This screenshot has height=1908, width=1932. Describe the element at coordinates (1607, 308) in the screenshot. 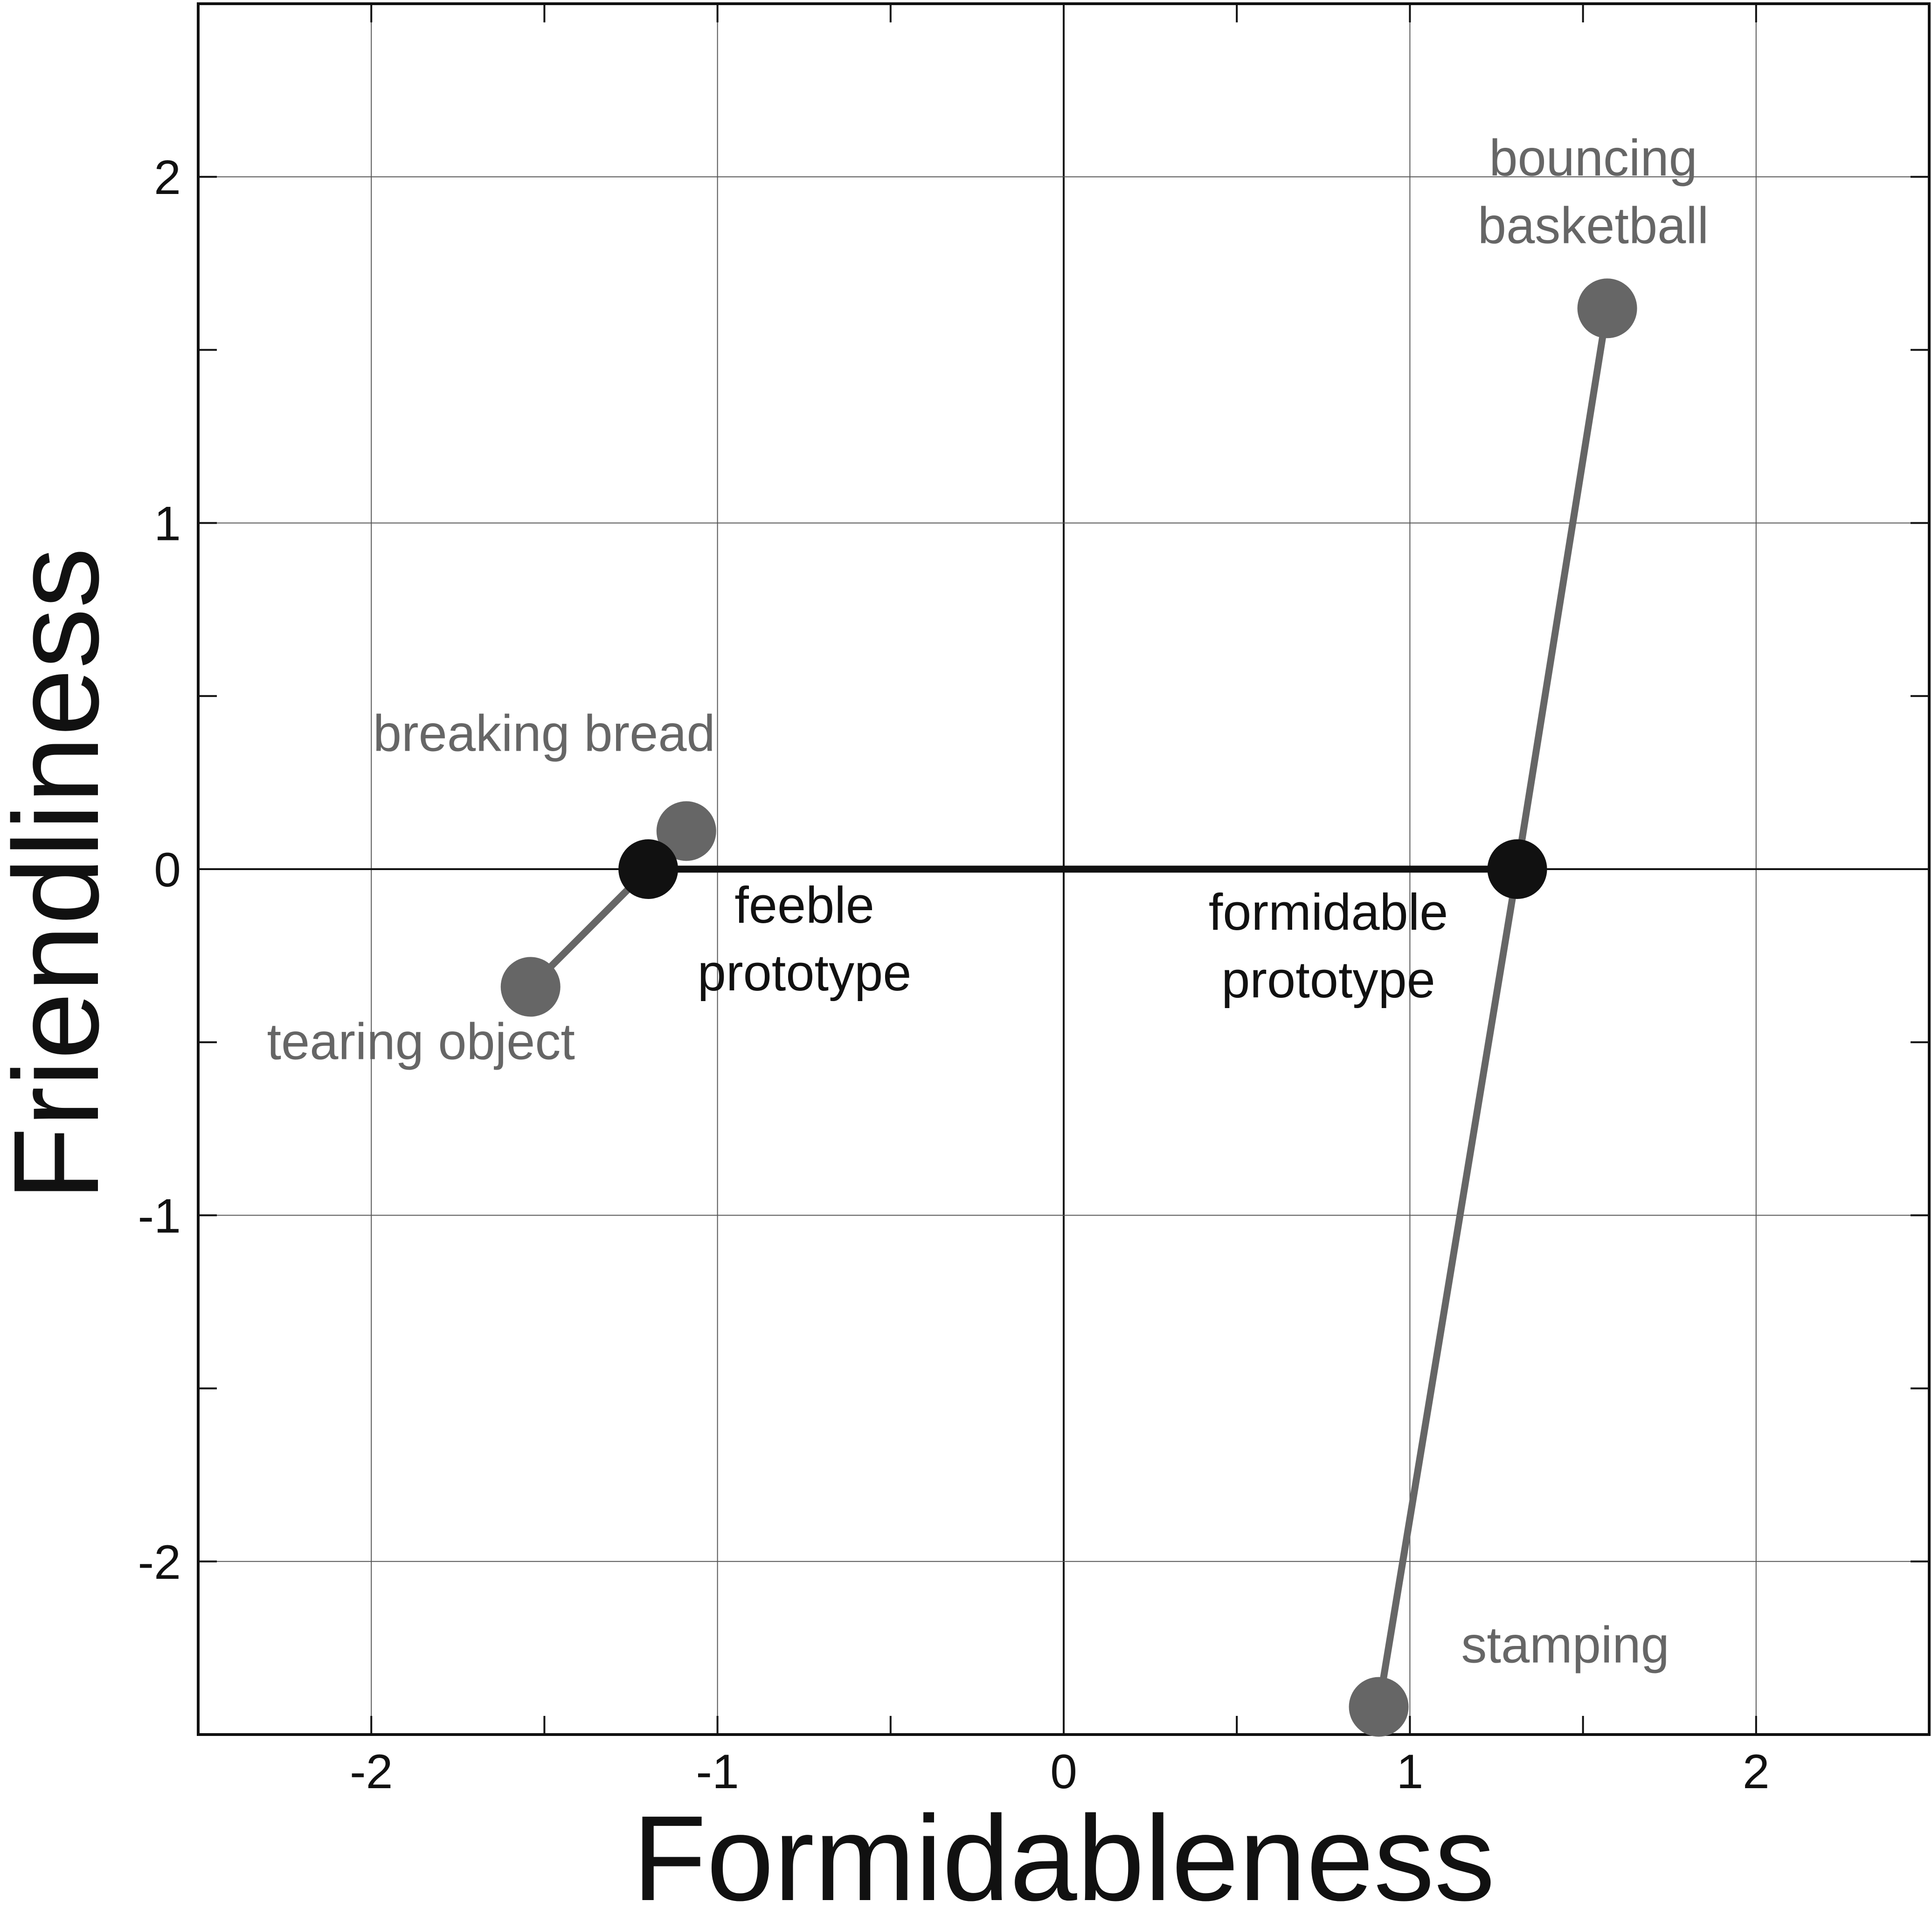

I see `data-point-bouncing-basketball` at that location.